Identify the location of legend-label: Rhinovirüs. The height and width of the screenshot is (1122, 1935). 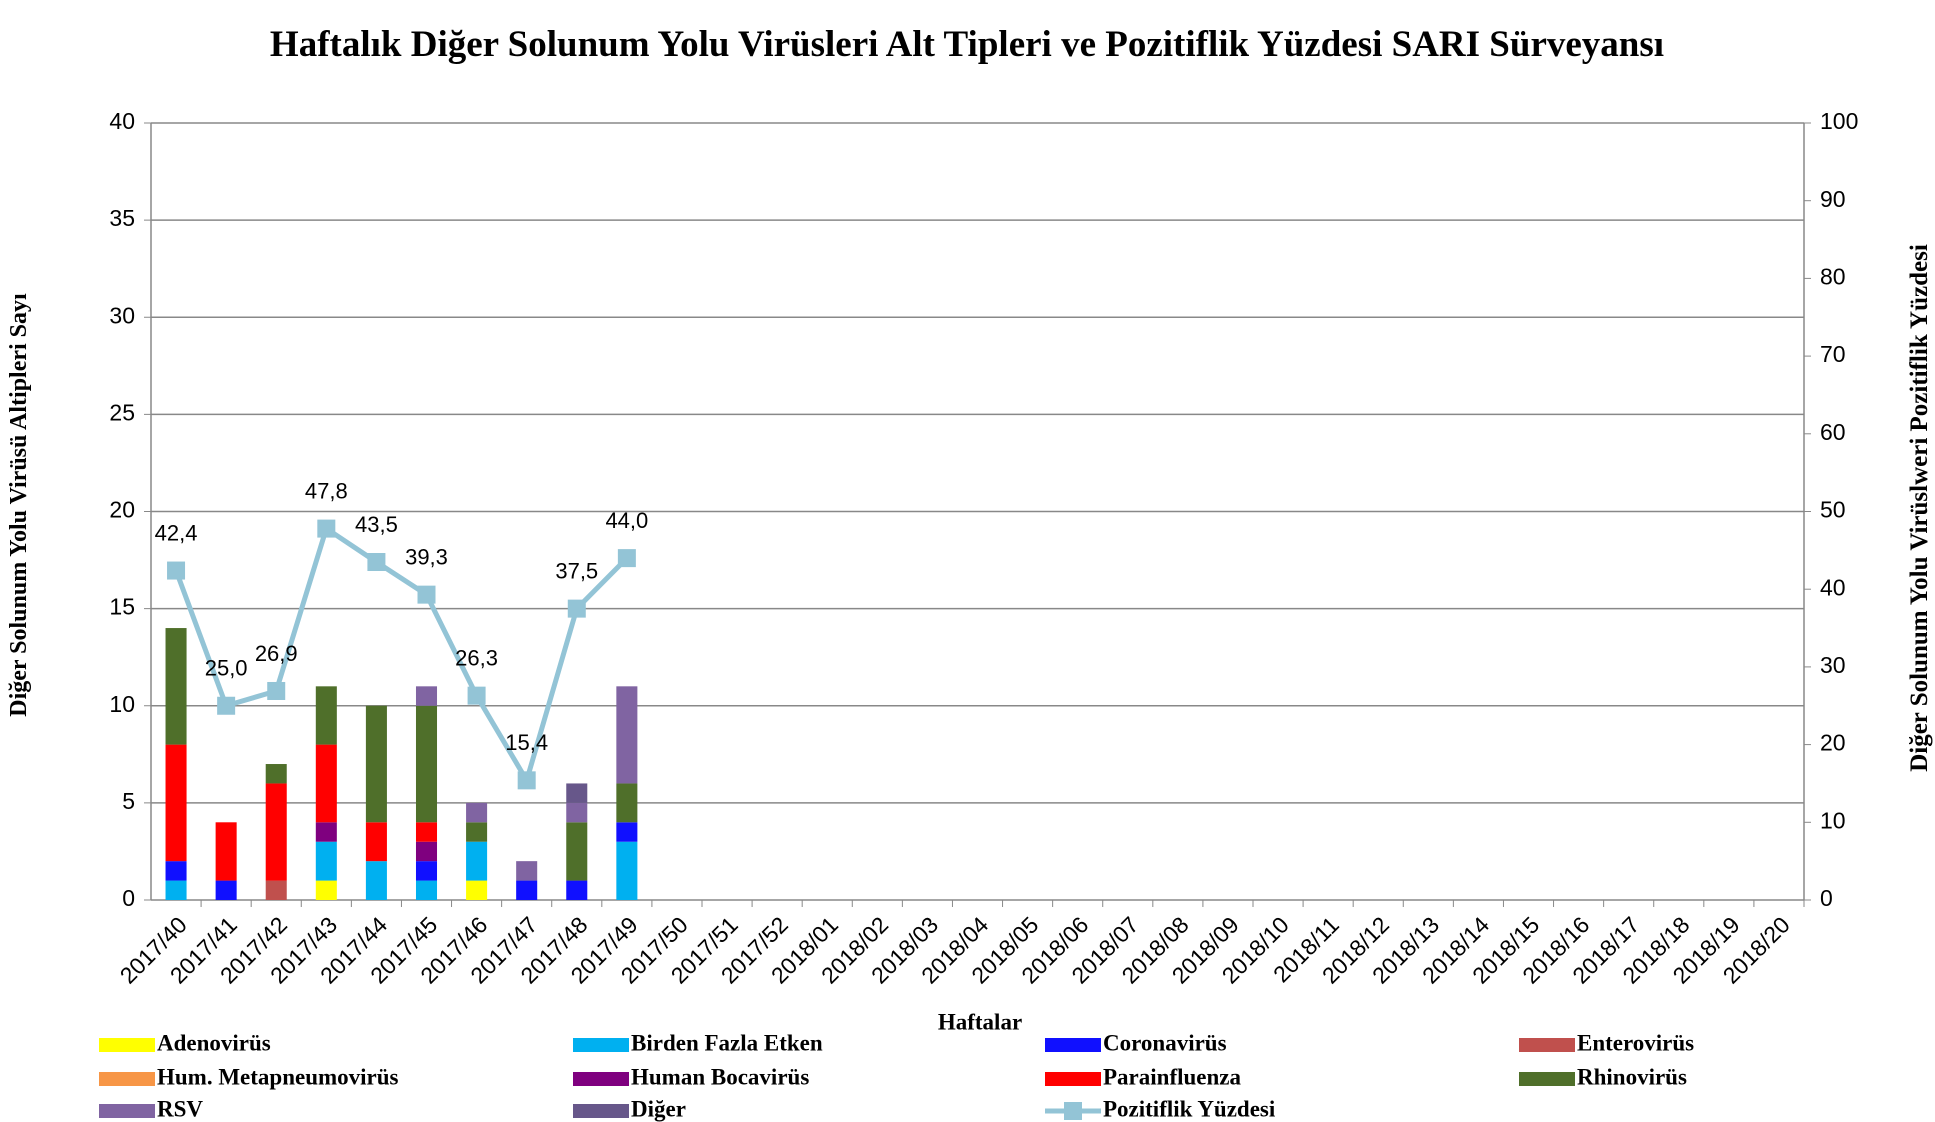
(1632, 1076).